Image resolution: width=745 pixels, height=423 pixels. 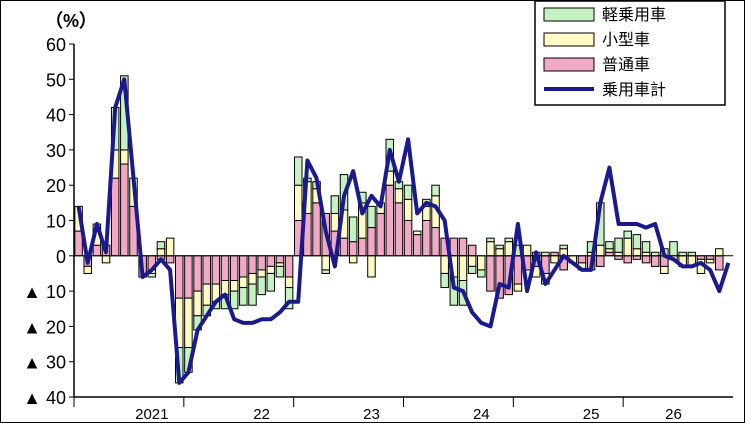 I want to click on x-tick-label: 23, so click(x=371, y=414).